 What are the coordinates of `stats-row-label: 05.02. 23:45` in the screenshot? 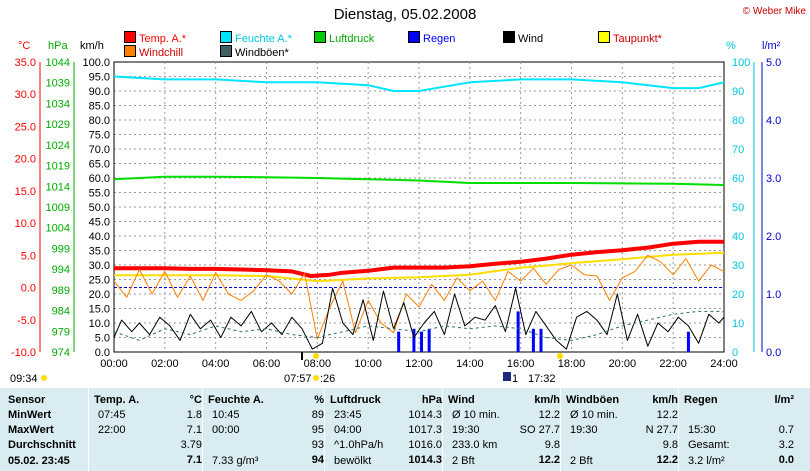 It's located at (39, 461).